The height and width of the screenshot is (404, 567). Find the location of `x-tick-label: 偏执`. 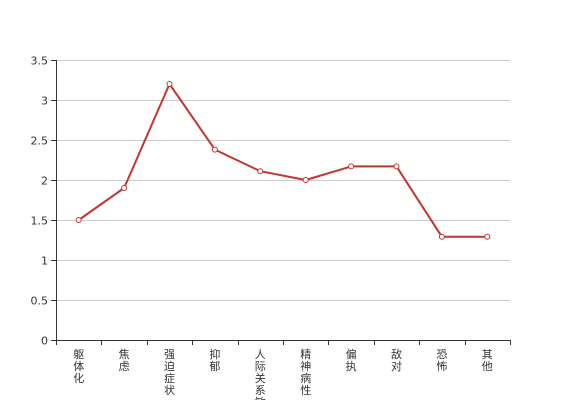

x-tick-label: 偏执 is located at coordinates (351, 360).